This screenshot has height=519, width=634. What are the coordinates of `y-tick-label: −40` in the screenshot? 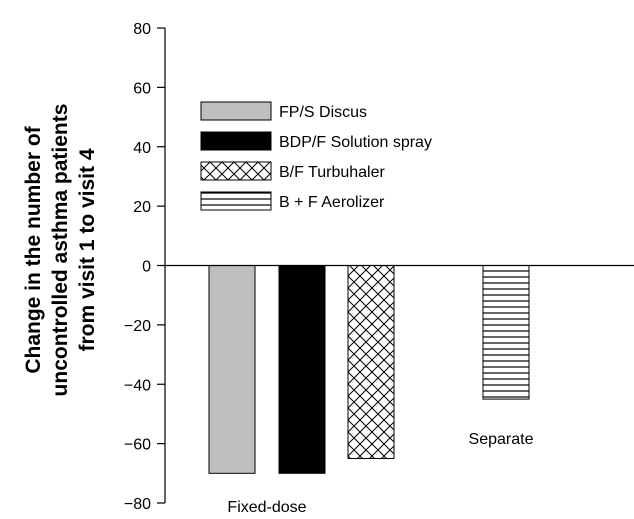 It's located at (137, 385).